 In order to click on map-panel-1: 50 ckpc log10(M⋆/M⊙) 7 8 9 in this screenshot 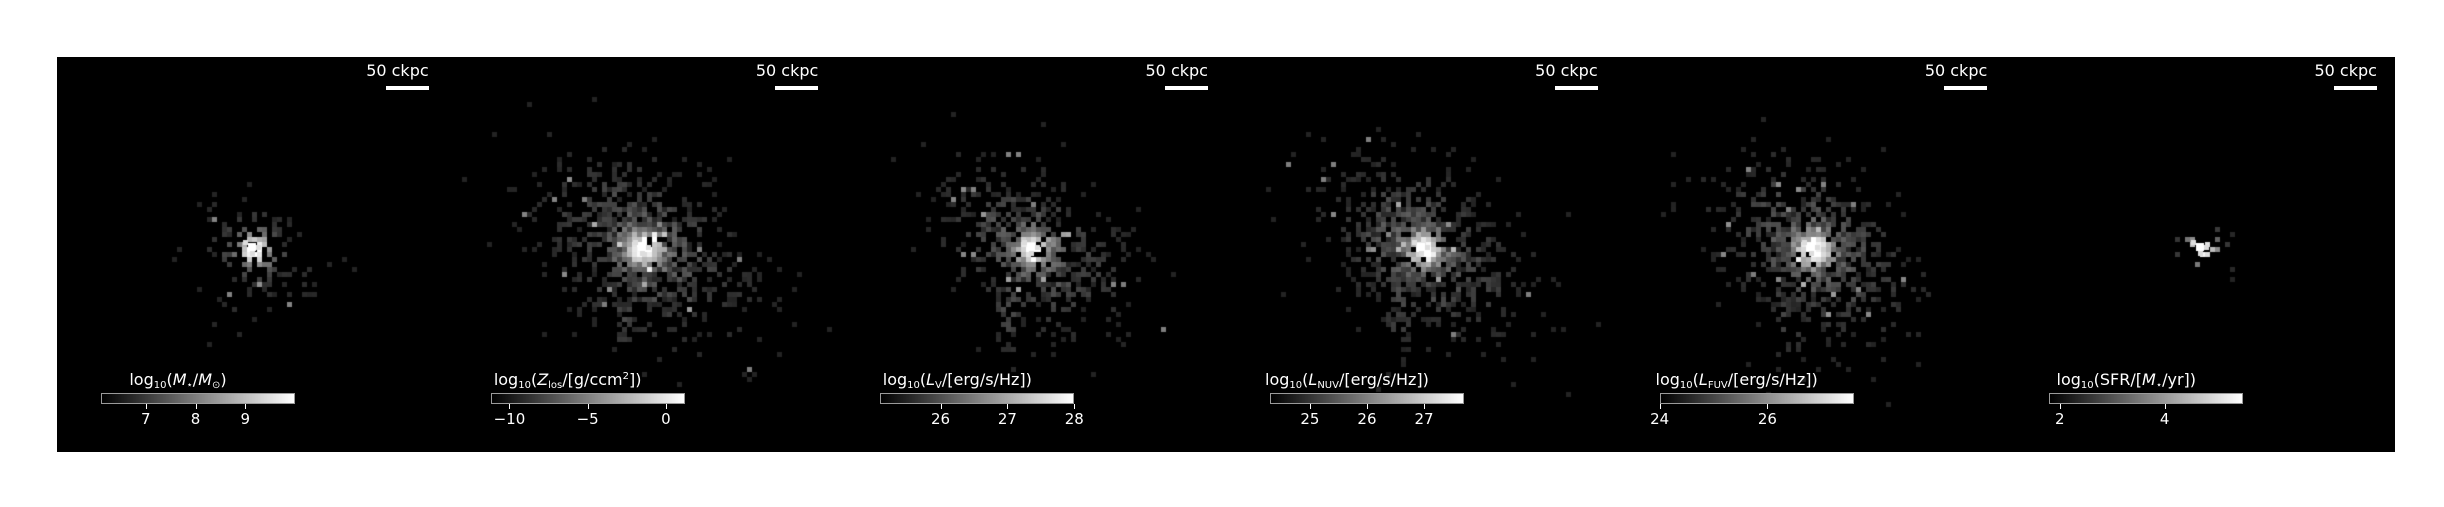, I will do `click(252, 254)`.